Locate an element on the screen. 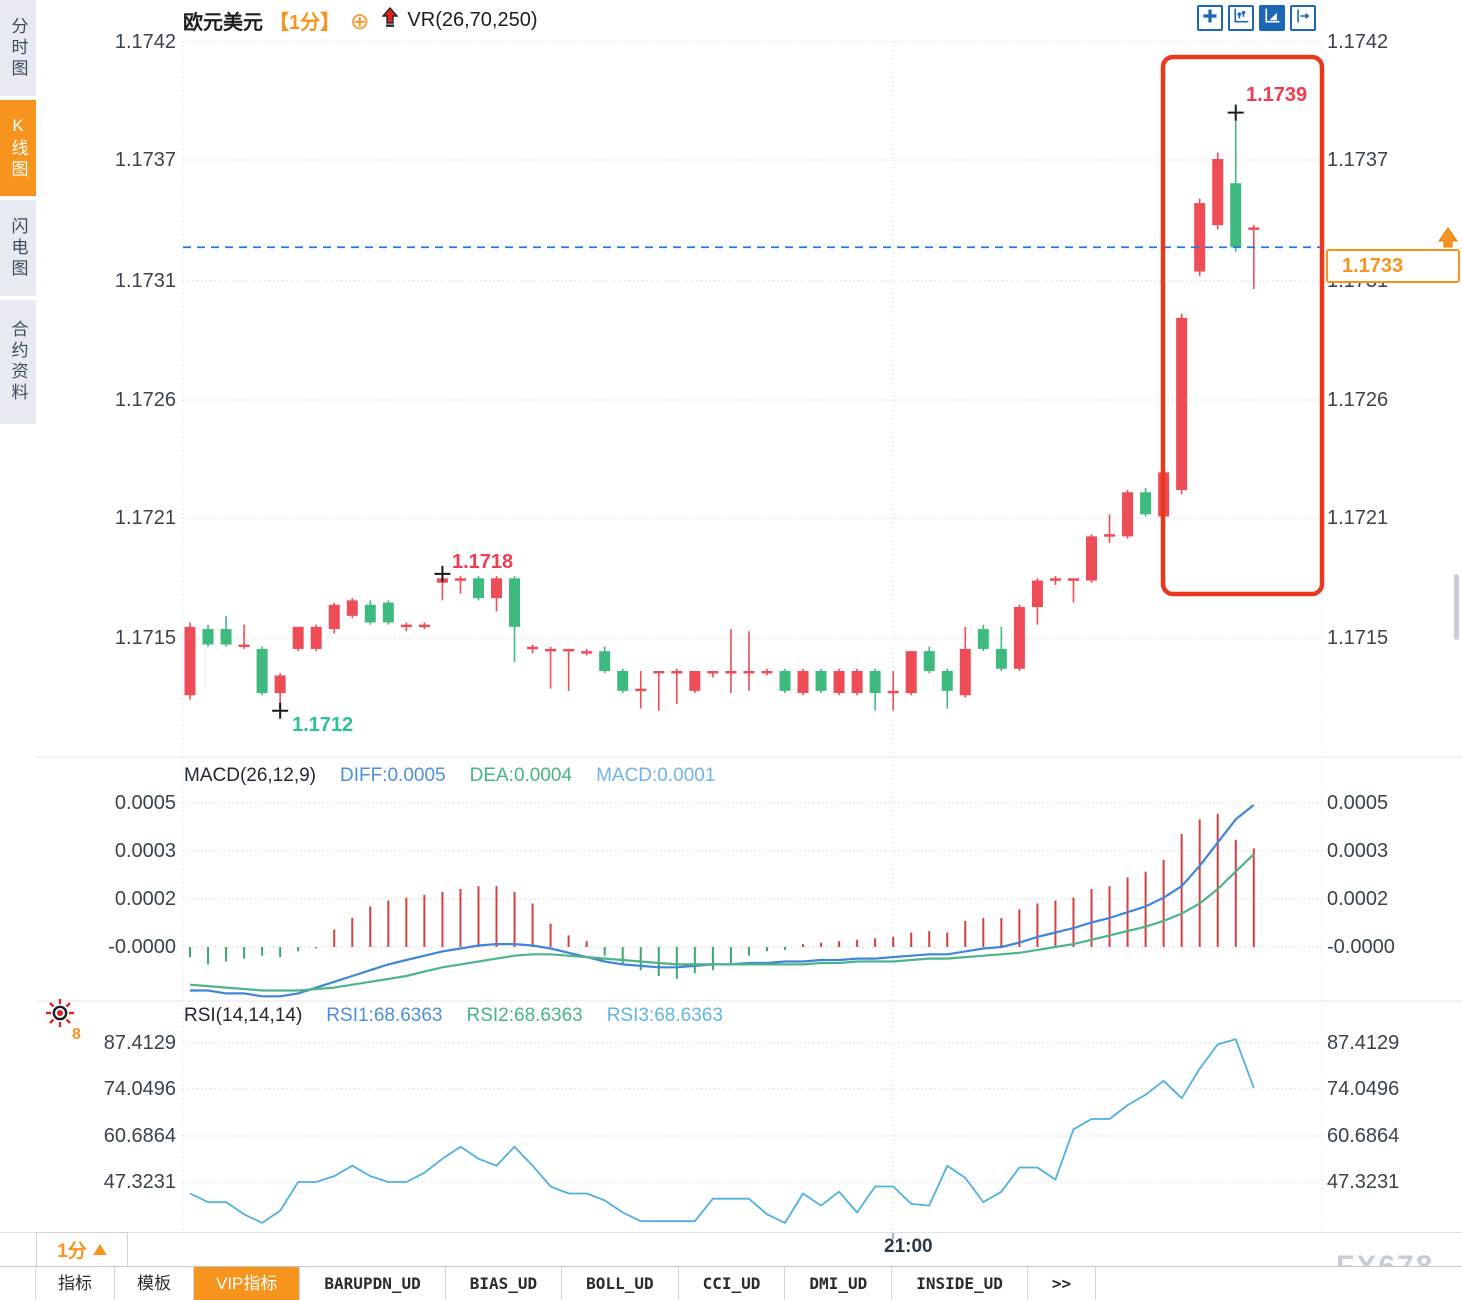  axis-tick-label: 87.4129 is located at coordinates (139, 1043).